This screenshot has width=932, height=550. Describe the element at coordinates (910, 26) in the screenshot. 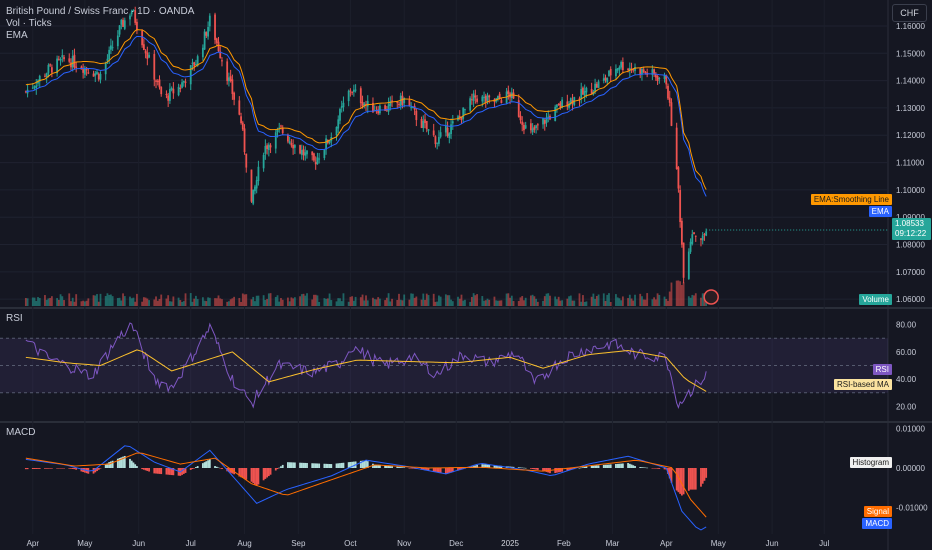

I see `price-tick-label: 1.16000` at that location.